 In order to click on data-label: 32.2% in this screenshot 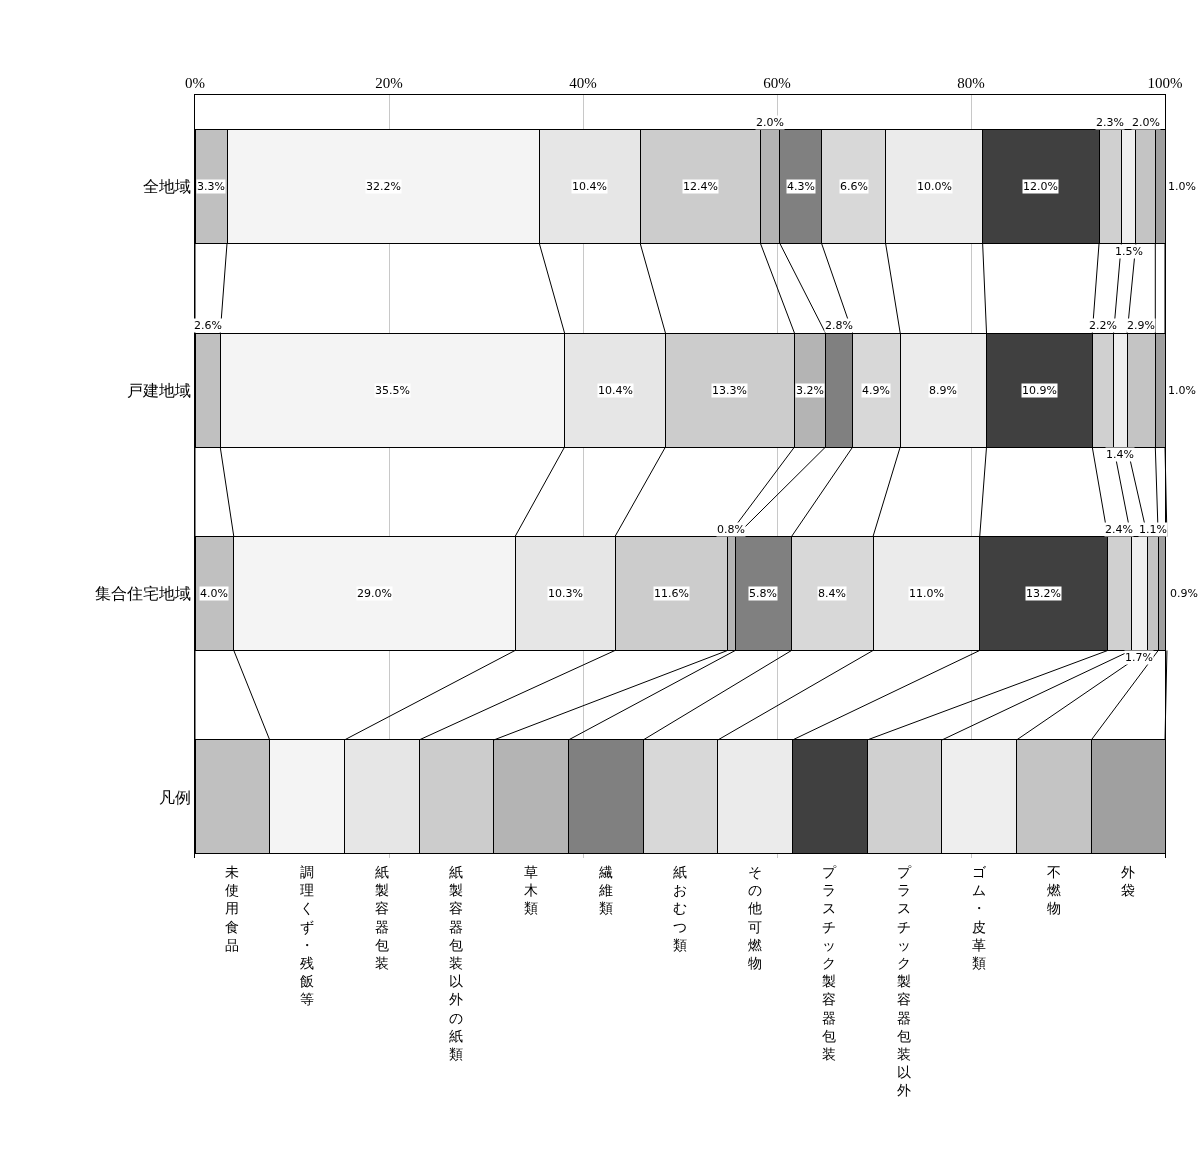, I will do `click(383, 186)`.